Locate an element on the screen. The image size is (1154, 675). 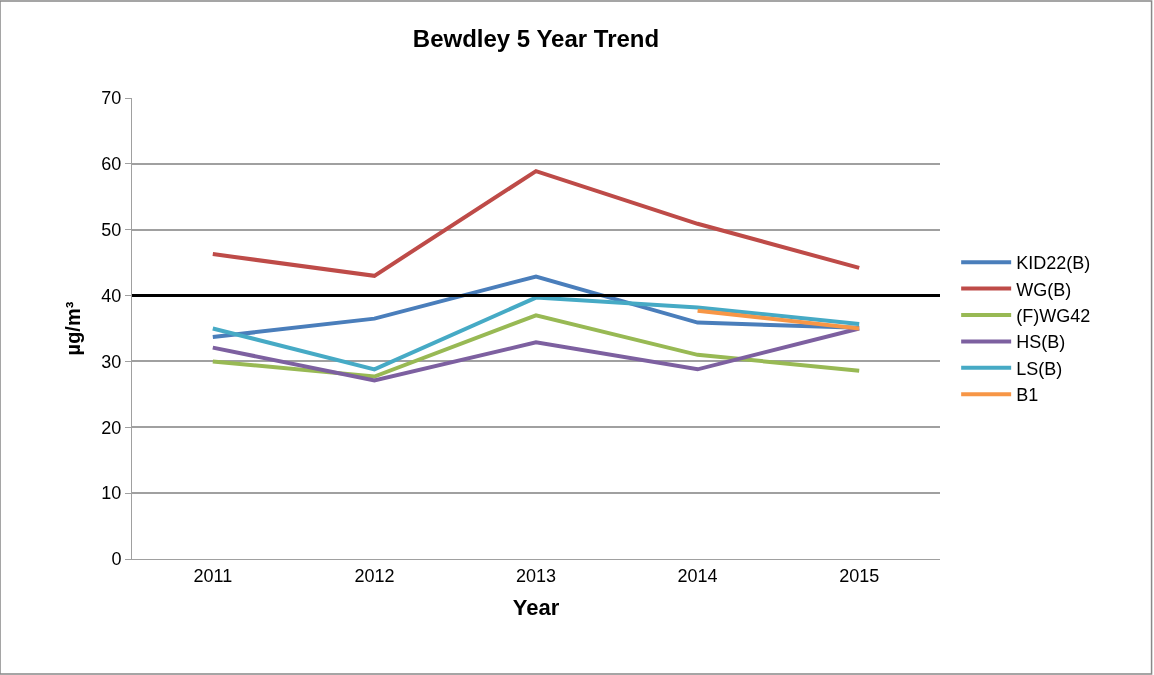
legend-label: HS(B) is located at coordinates (1041, 342).